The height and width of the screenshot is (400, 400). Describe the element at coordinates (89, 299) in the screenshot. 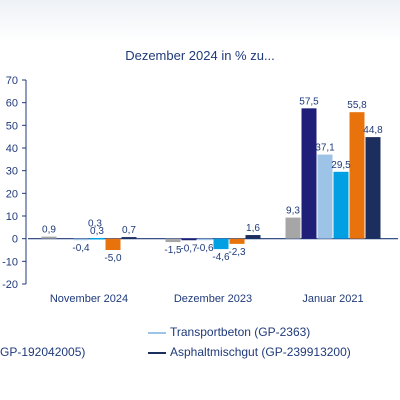

I see `x-tick-label: November 2024` at that location.